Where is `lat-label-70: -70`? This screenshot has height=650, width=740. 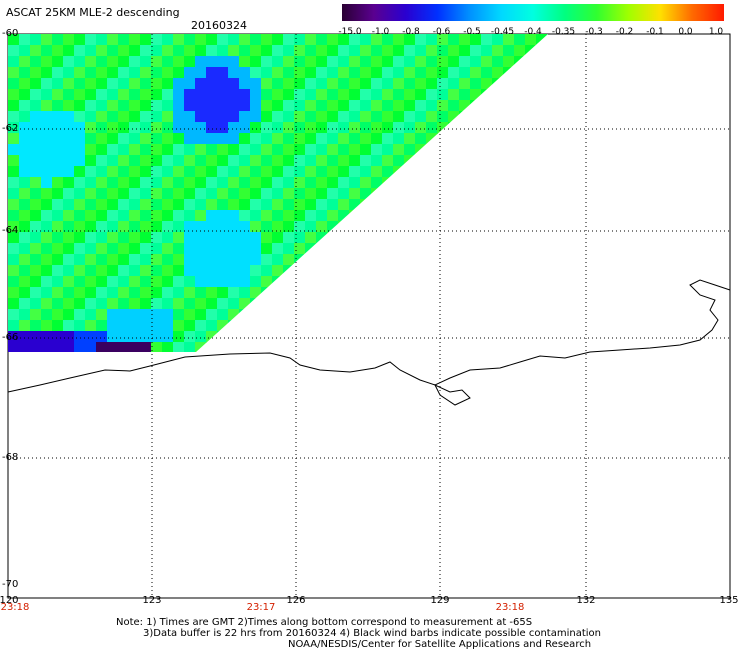 lat-label-70: -70 is located at coordinates (10, 584).